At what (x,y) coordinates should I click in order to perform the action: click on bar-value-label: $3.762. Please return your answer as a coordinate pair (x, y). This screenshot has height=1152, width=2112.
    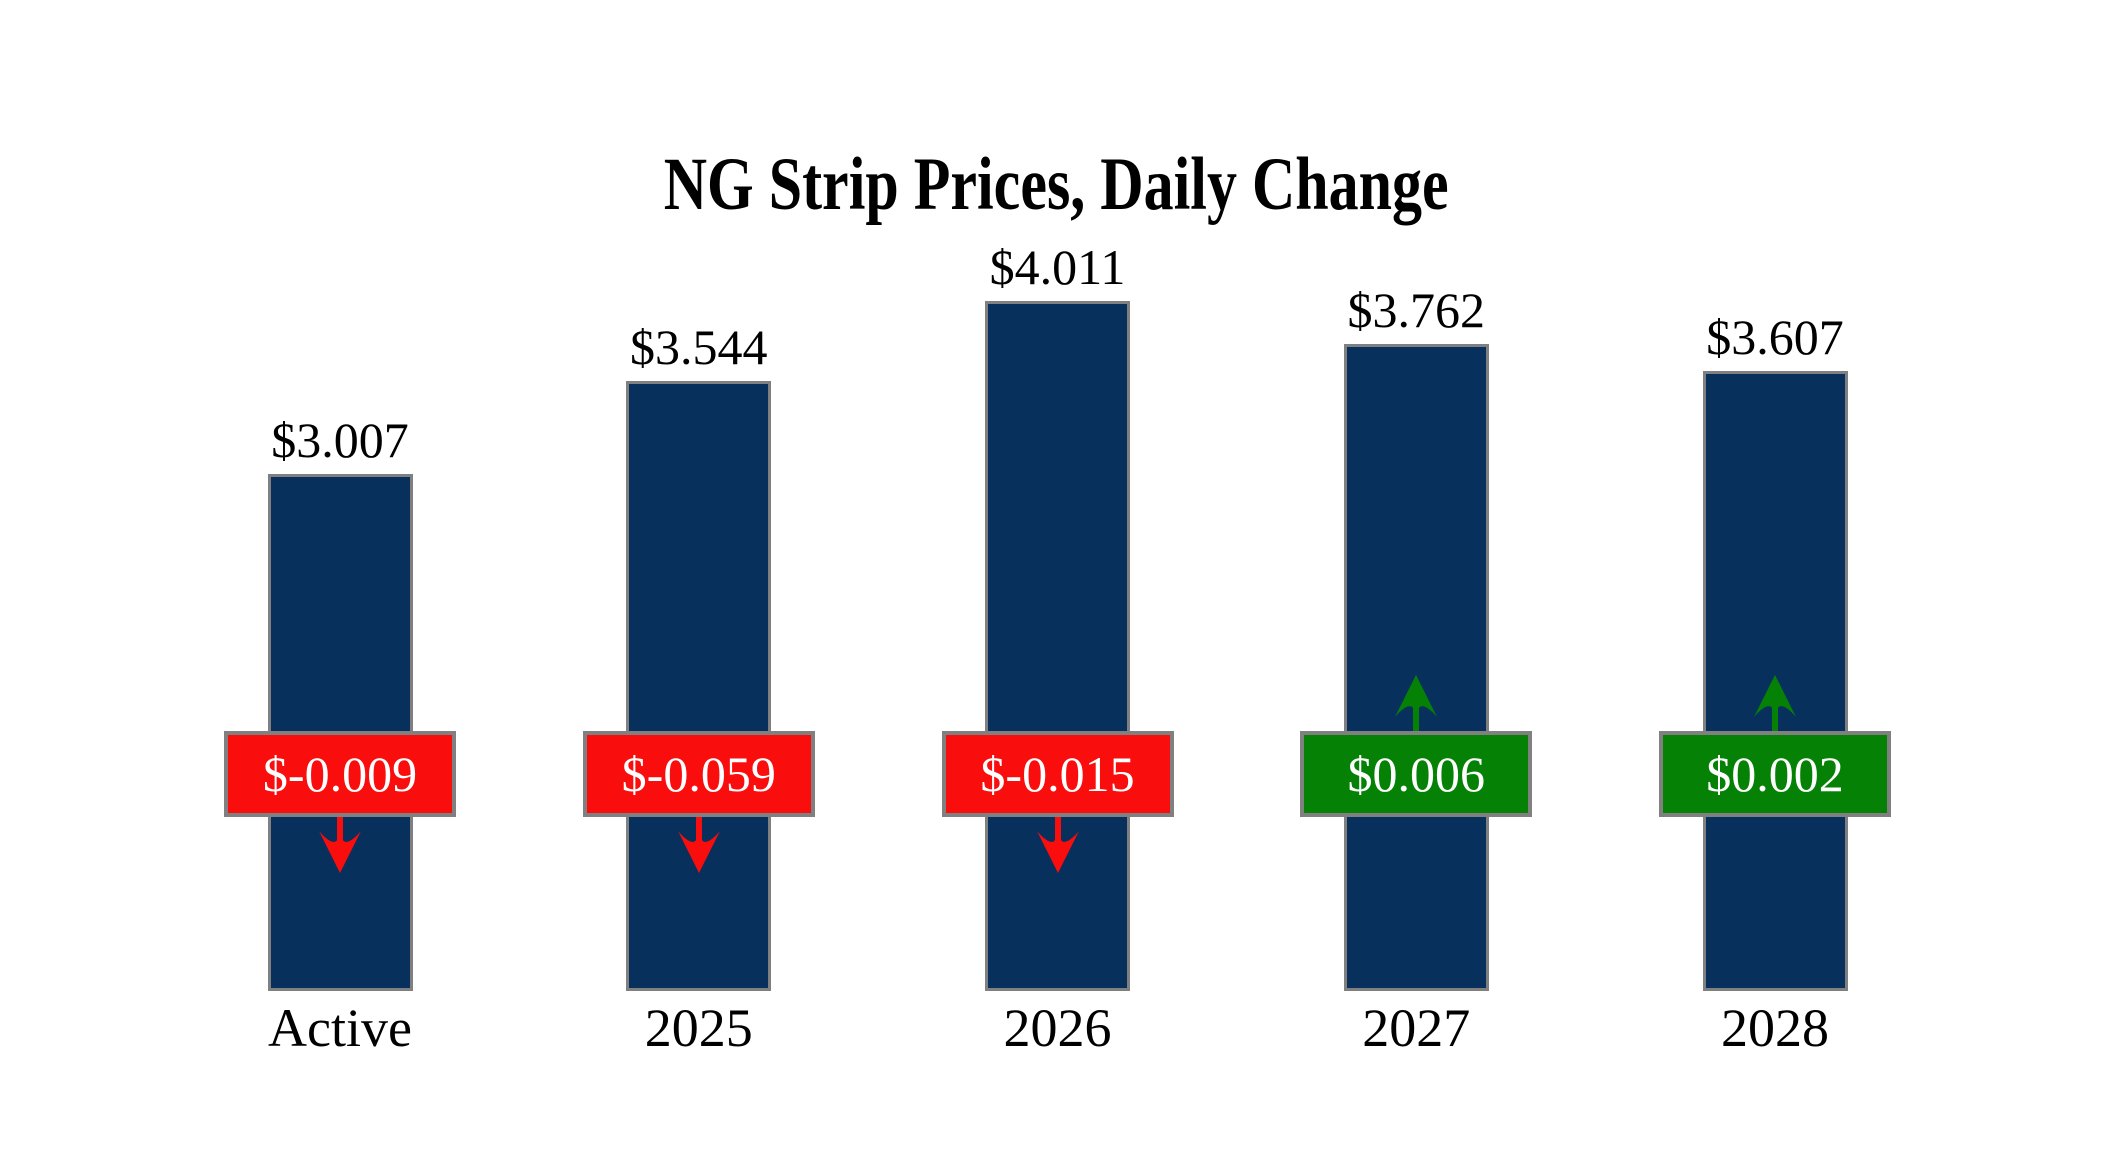
    Looking at the image, I should click on (1416, 310).